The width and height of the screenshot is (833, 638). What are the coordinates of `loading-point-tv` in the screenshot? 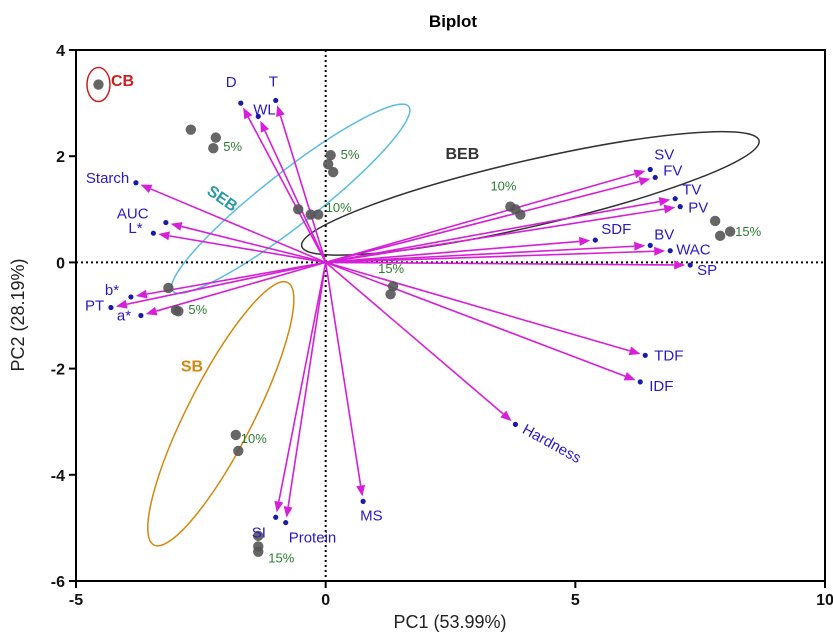 It's located at (675, 199).